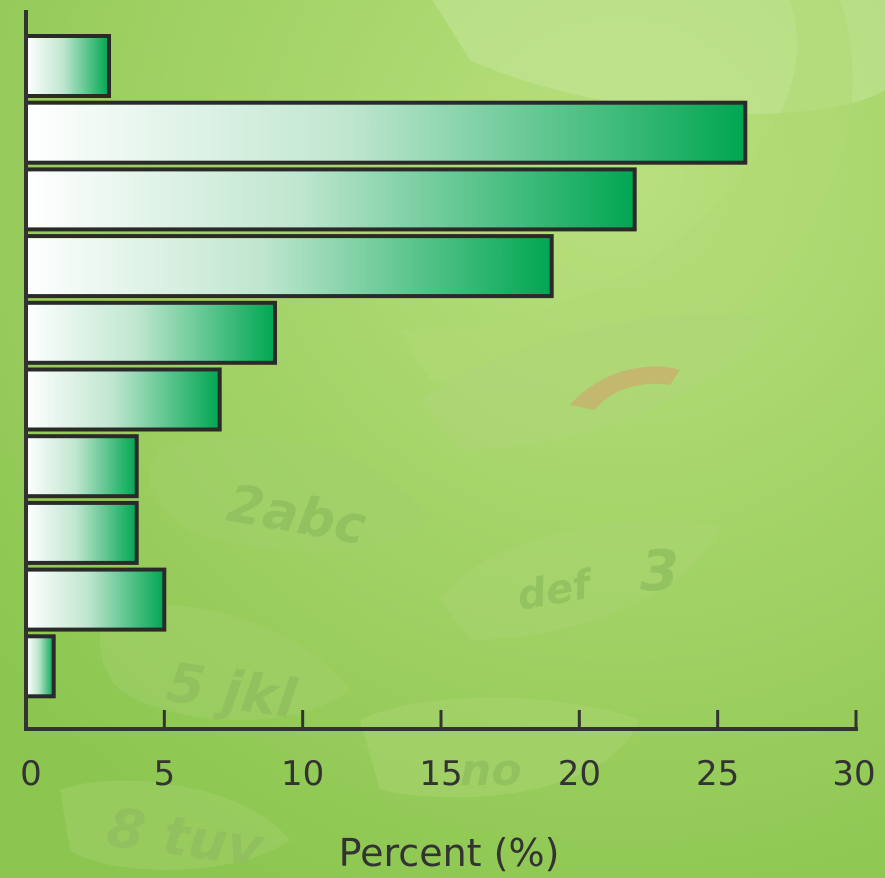 The height and width of the screenshot is (878, 885). What do you see at coordinates (625, 388) in the screenshot?
I see `phone-call-icon` at bounding box center [625, 388].